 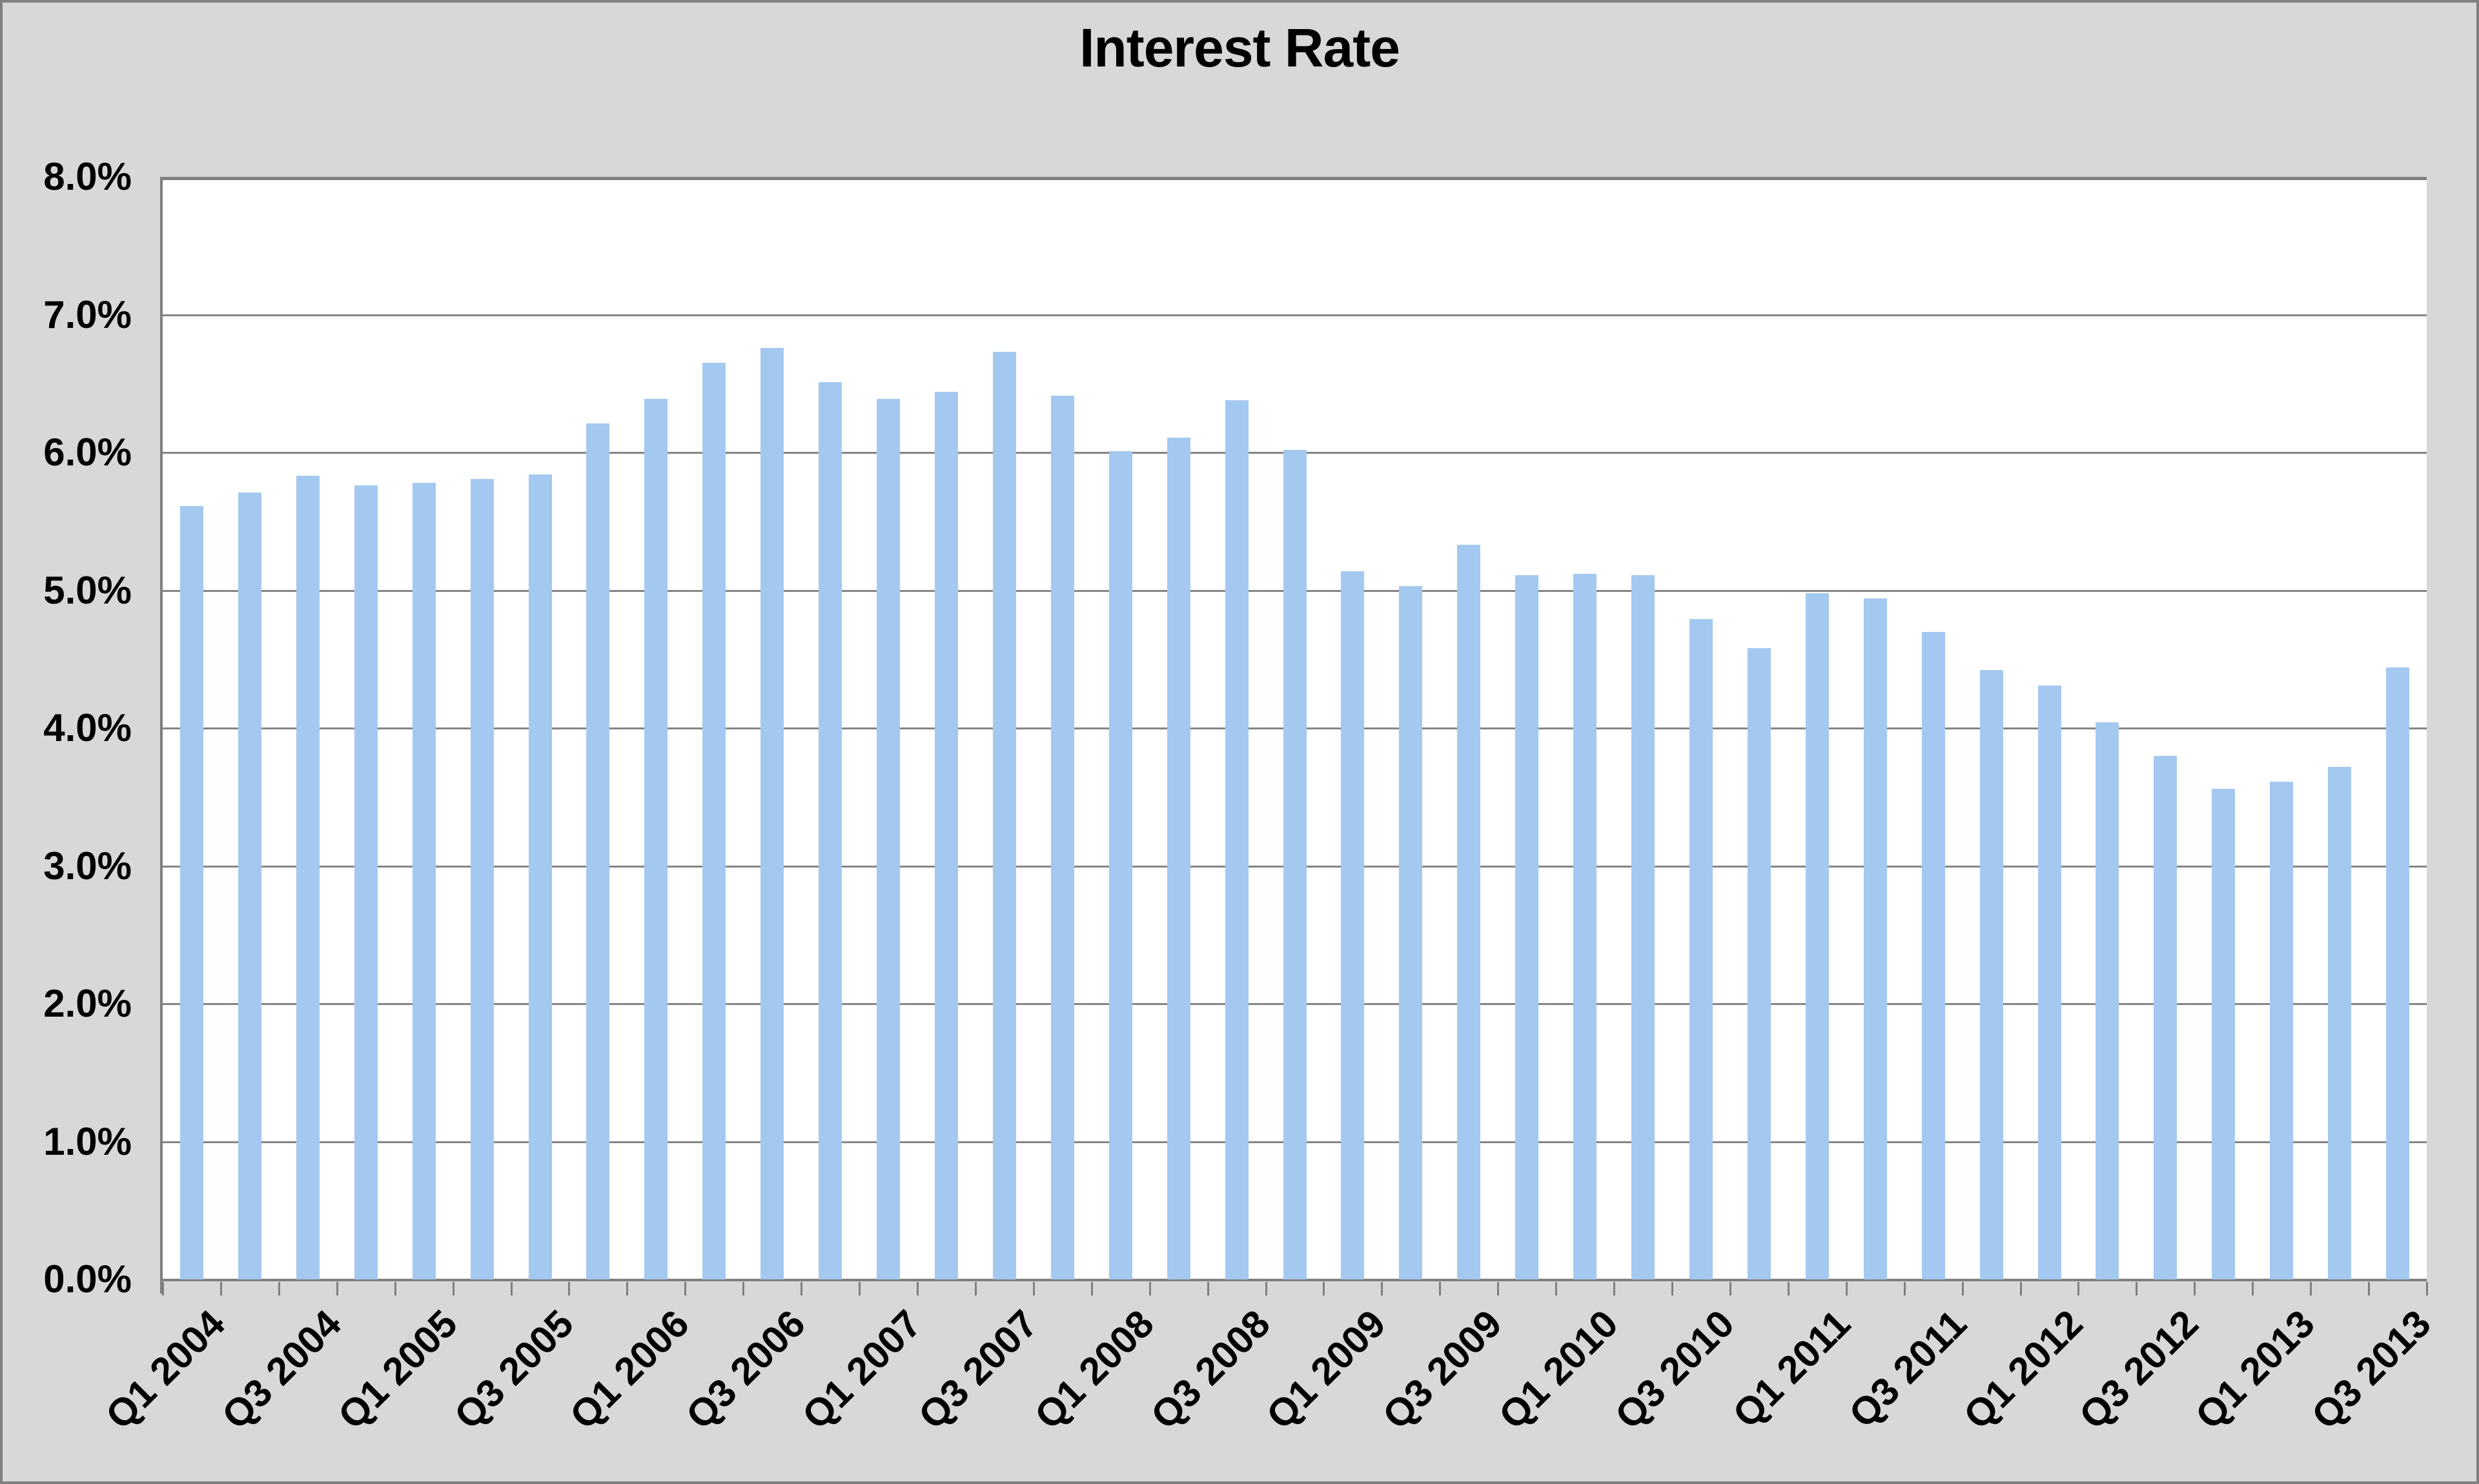 I want to click on y-axis-line, so click(x=162, y=735).